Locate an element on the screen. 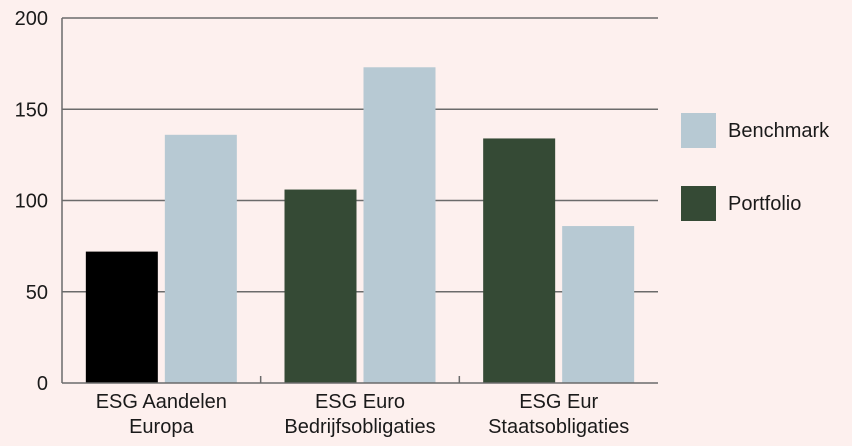 The image size is (852, 446). x-tick-label: Staatsobligaties is located at coordinates (558, 427).